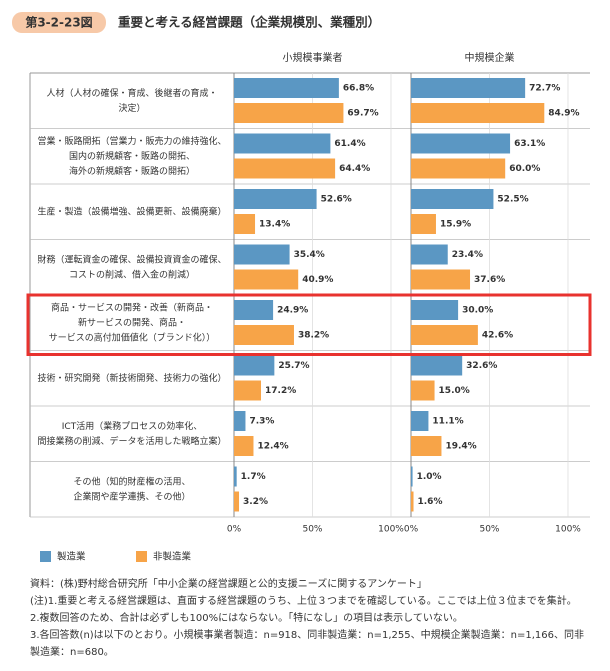  What do you see at coordinates (309, 255) in the screenshot?
I see `value-label: 35.4%` at bounding box center [309, 255].